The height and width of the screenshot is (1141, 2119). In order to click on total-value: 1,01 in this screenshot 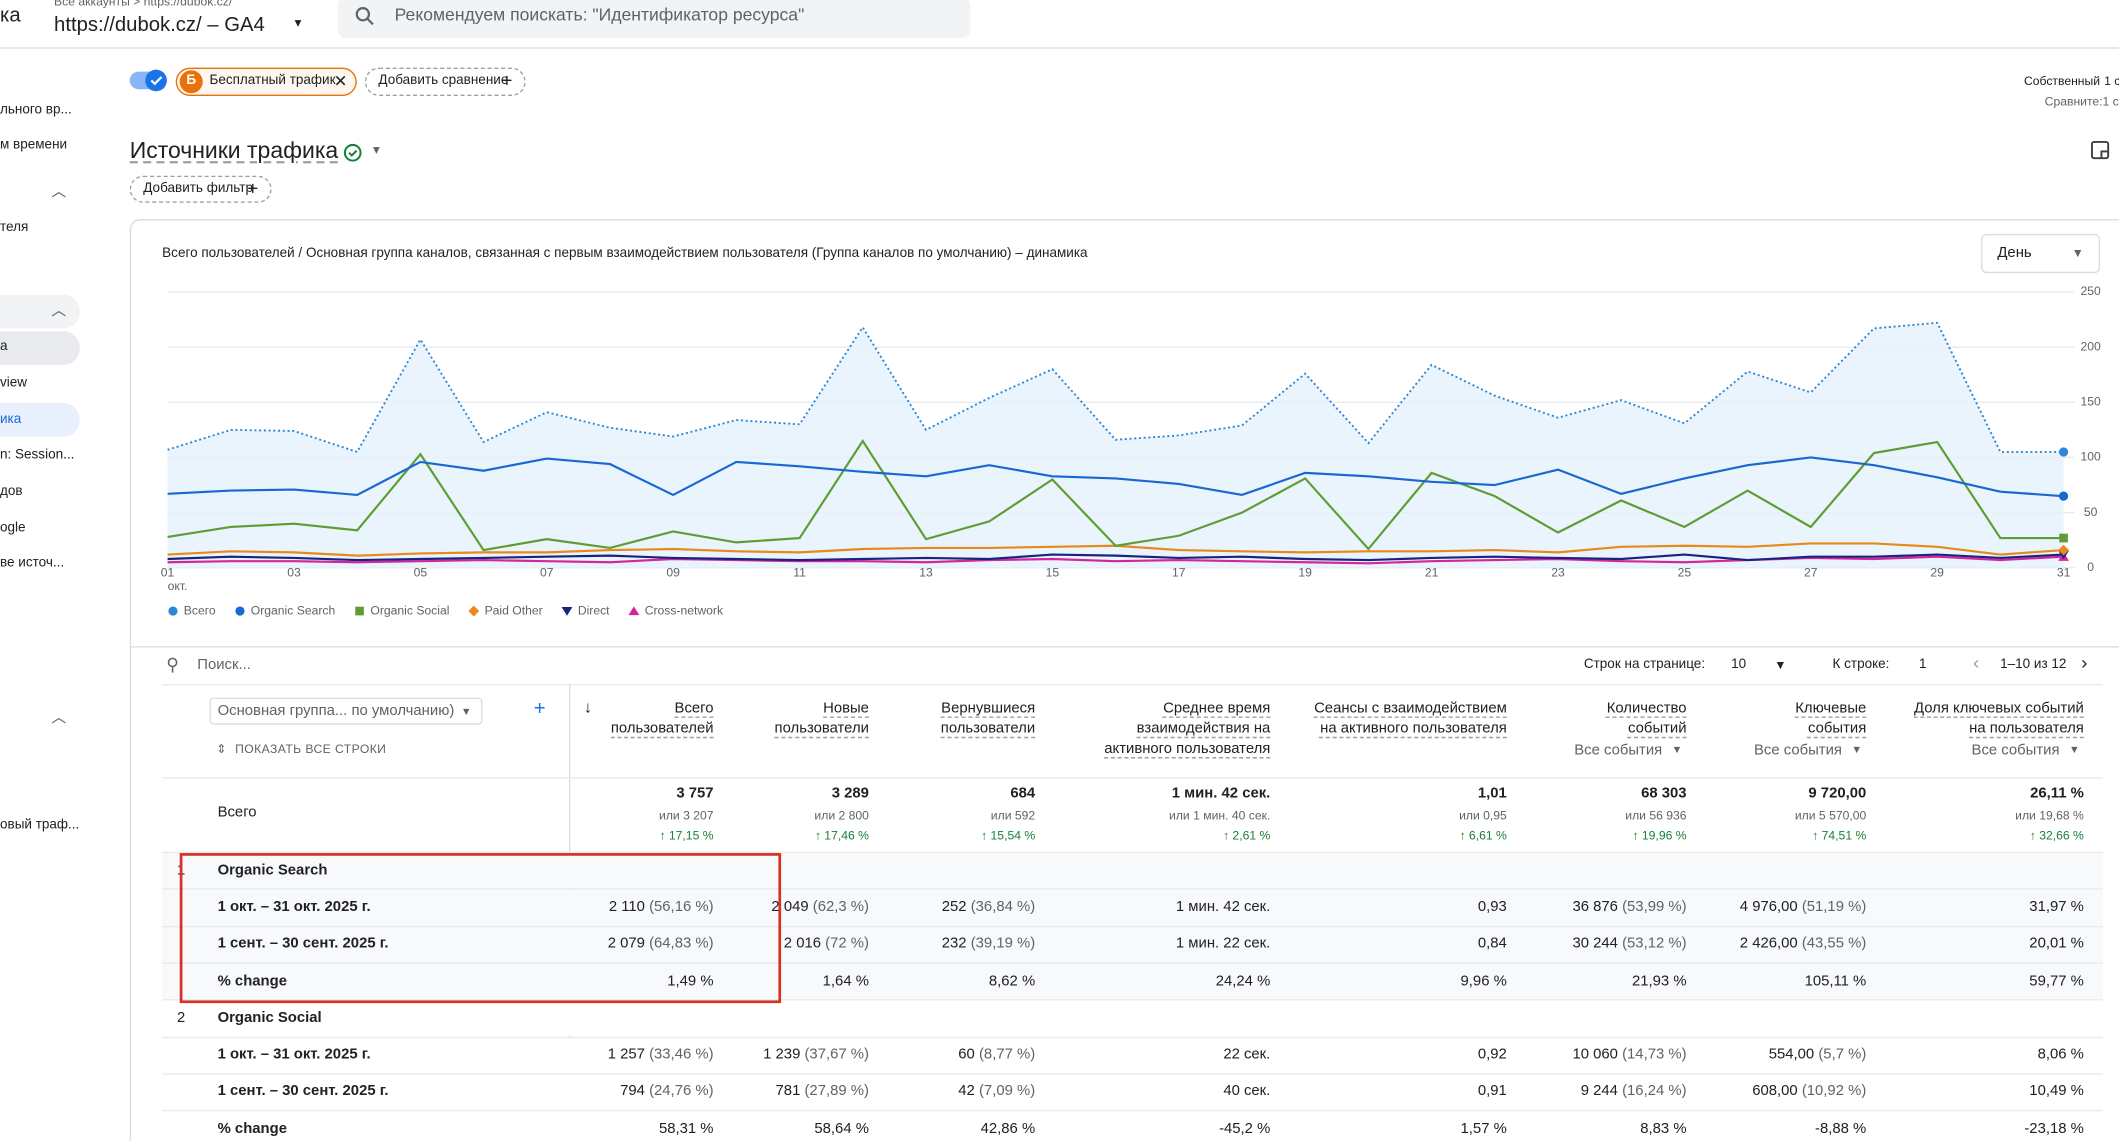, I will do `click(1492, 793)`.